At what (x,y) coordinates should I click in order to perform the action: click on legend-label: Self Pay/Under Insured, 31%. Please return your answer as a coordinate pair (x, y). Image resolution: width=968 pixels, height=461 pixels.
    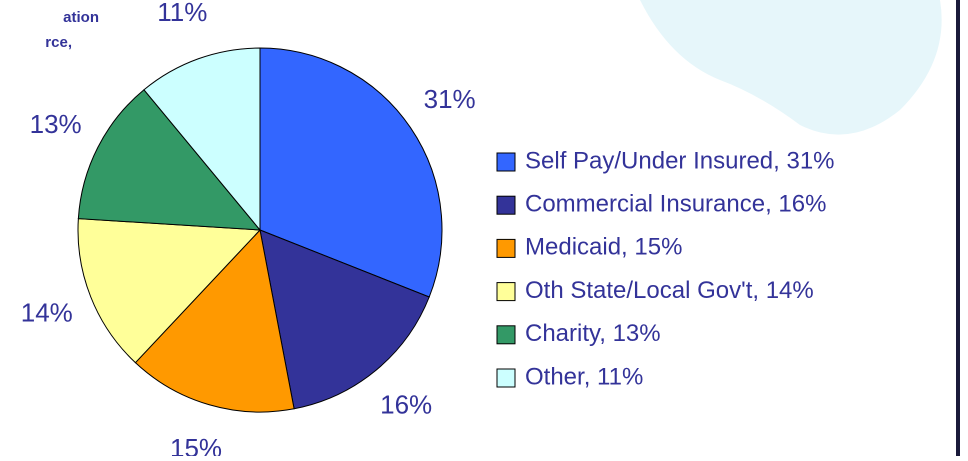
    Looking at the image, I should click on (680, 160).